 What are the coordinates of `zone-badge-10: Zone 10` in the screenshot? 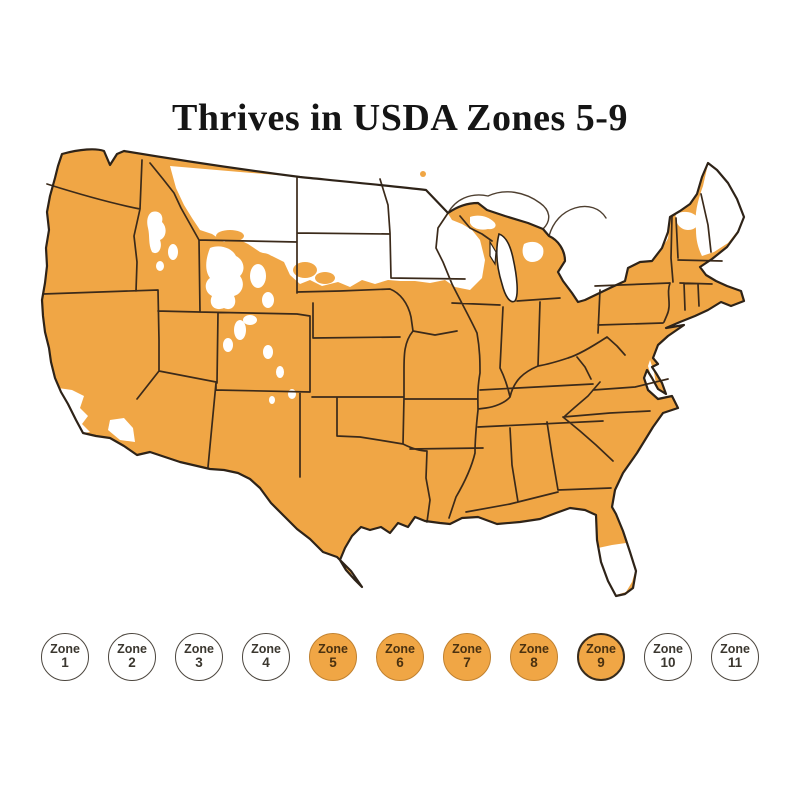 It's located at (668, 657).